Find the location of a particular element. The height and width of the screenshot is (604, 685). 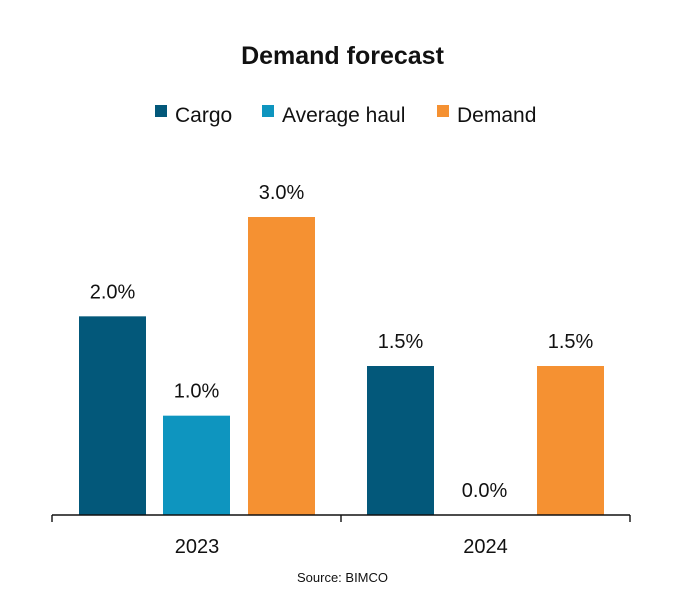

legend-swatch-cargo is located at coordinates (161, 111).